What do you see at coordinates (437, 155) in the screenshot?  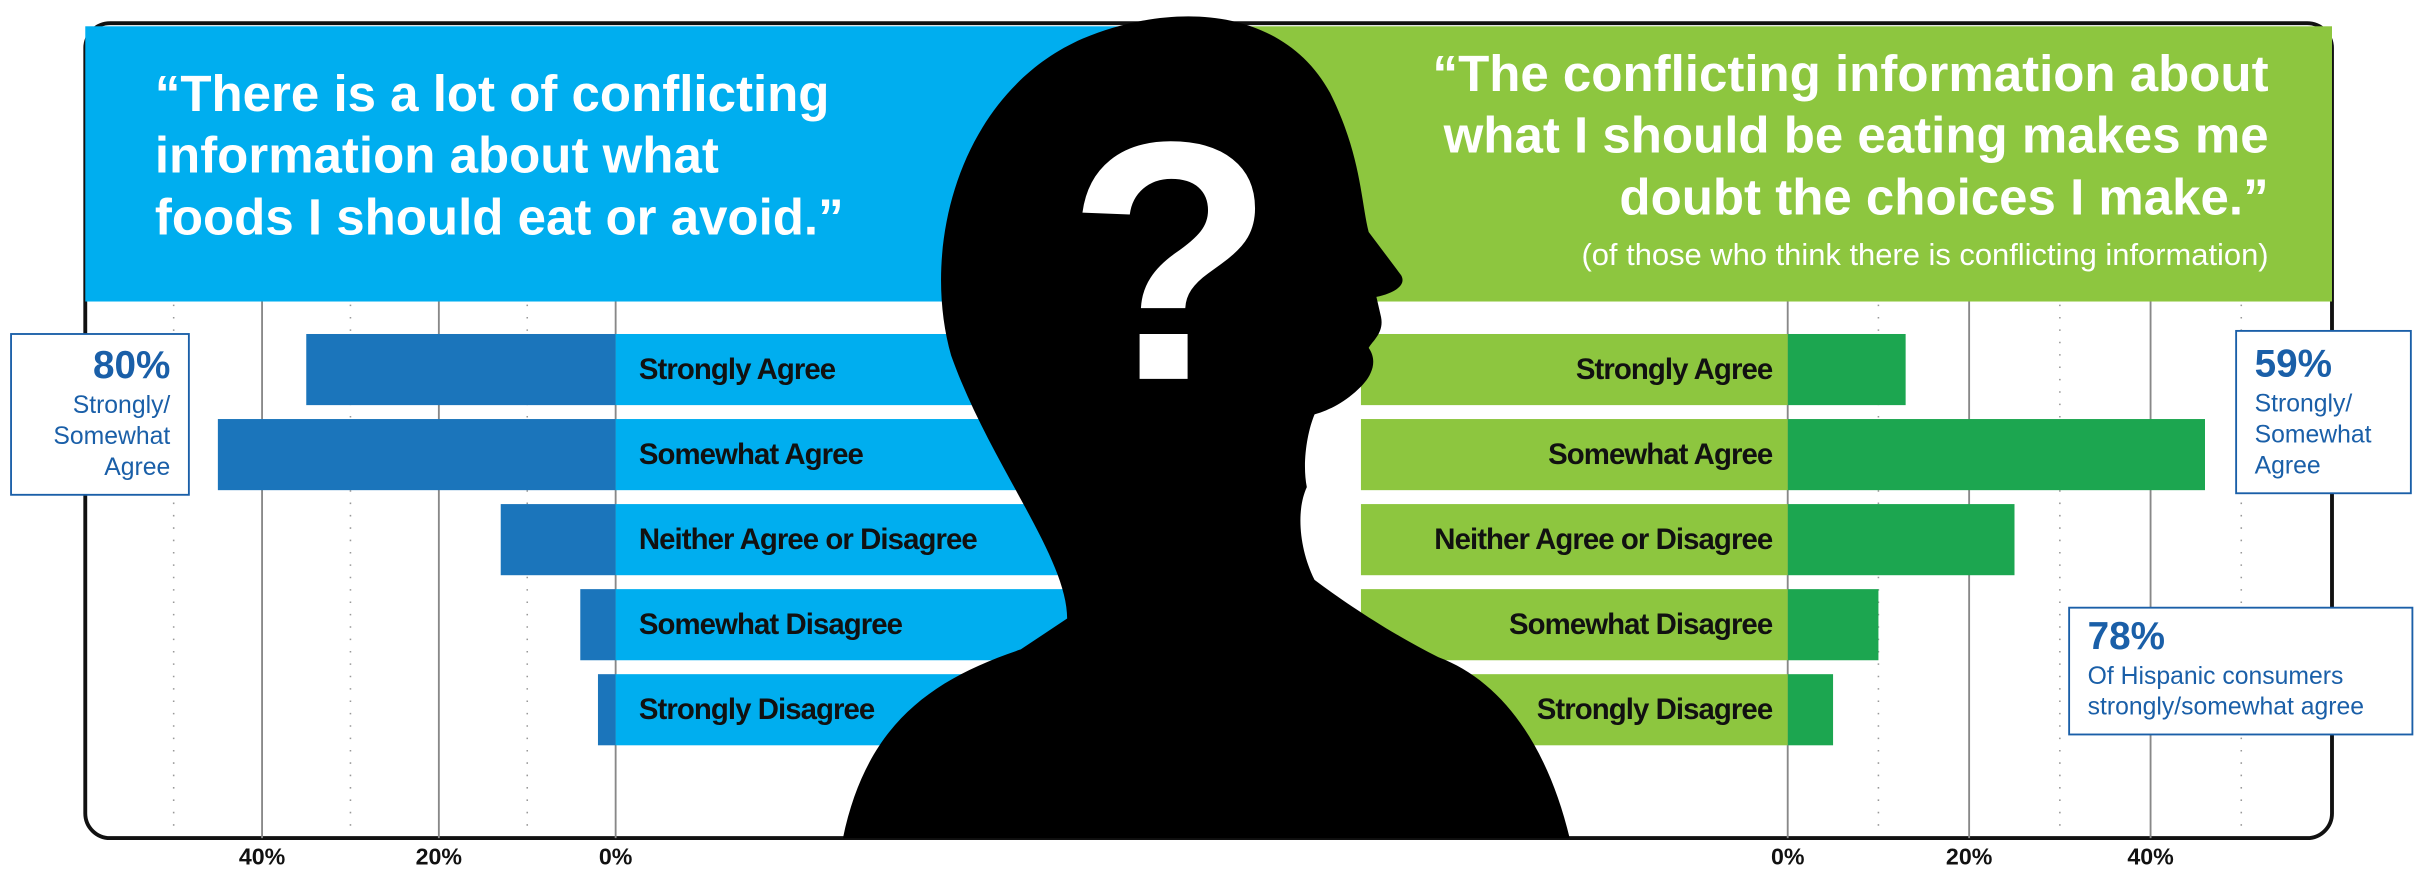 I see `chart-title: information about what` at bounding box center [437, 155].